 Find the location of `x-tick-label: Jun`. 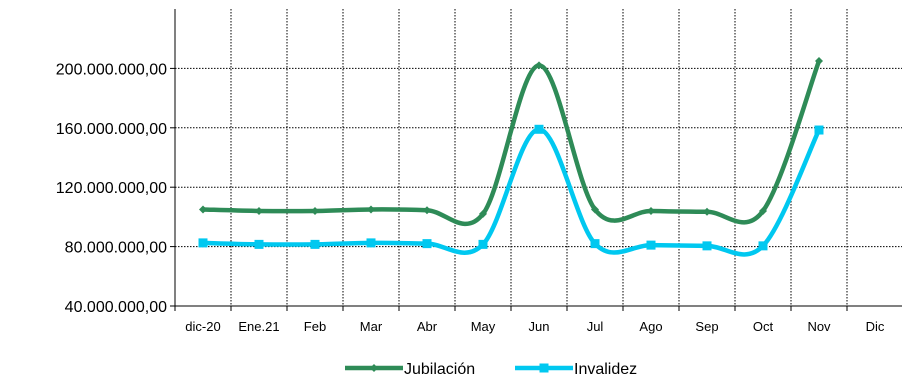

x-tick-label: Jun is located at coordinates (539, 326).